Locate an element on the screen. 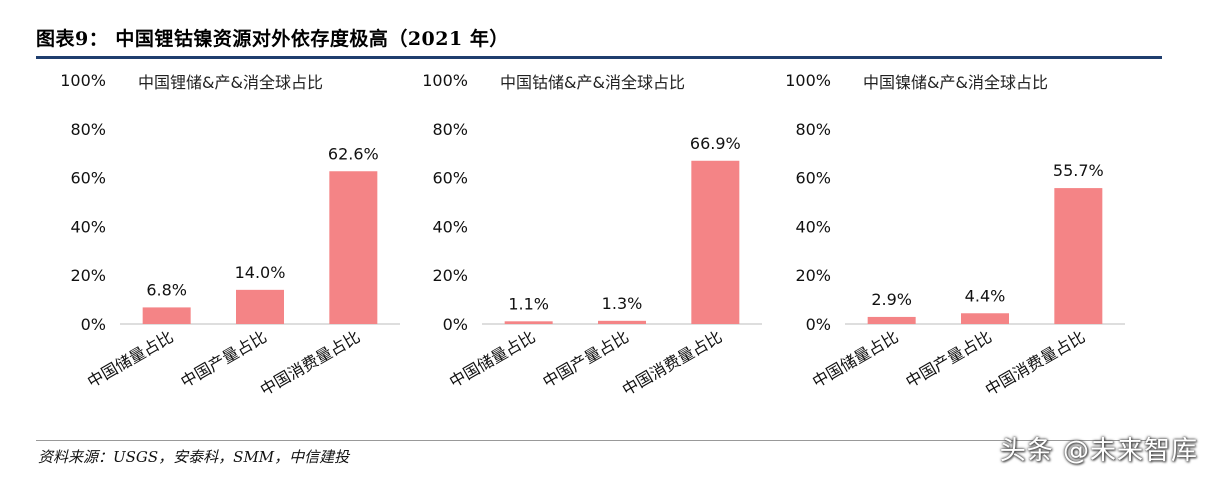  data-label: 2.9% is located at coordinates (891, 299).